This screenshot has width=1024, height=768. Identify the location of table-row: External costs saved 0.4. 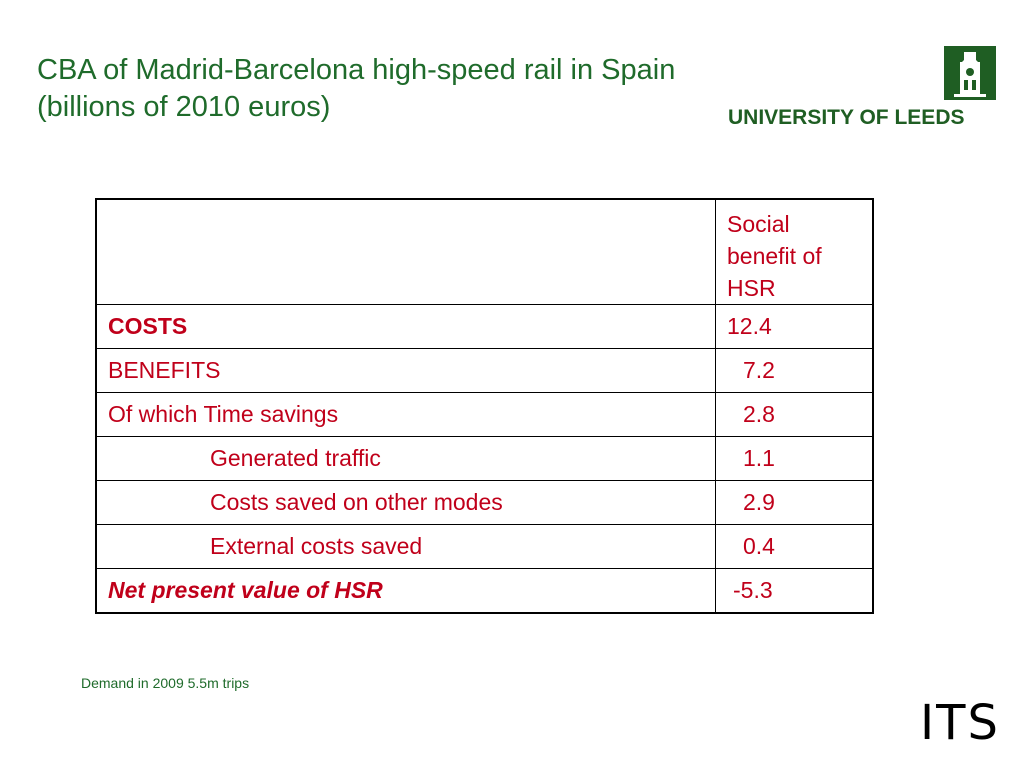
(484, 546).